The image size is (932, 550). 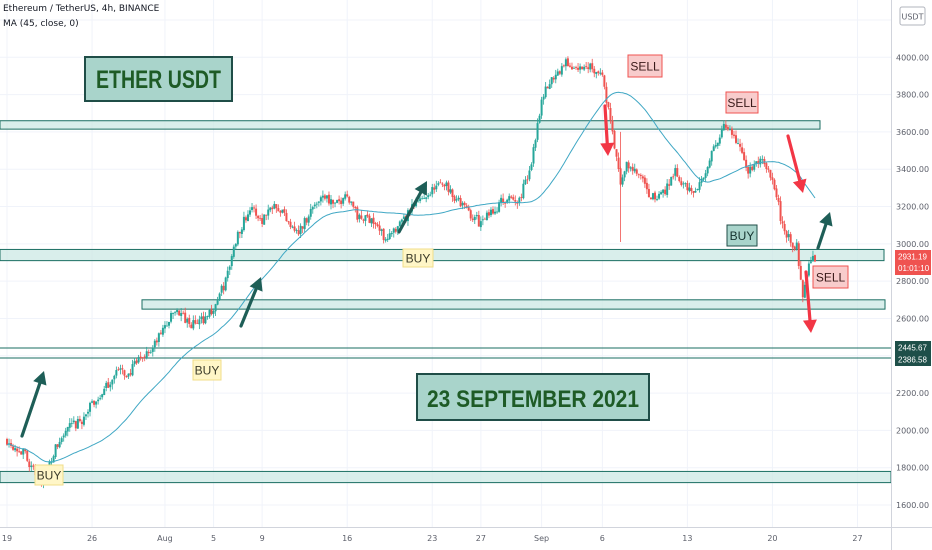 I want to click on last-price-tag: 2931.19 01:01:10, so click(x=913, y=262).